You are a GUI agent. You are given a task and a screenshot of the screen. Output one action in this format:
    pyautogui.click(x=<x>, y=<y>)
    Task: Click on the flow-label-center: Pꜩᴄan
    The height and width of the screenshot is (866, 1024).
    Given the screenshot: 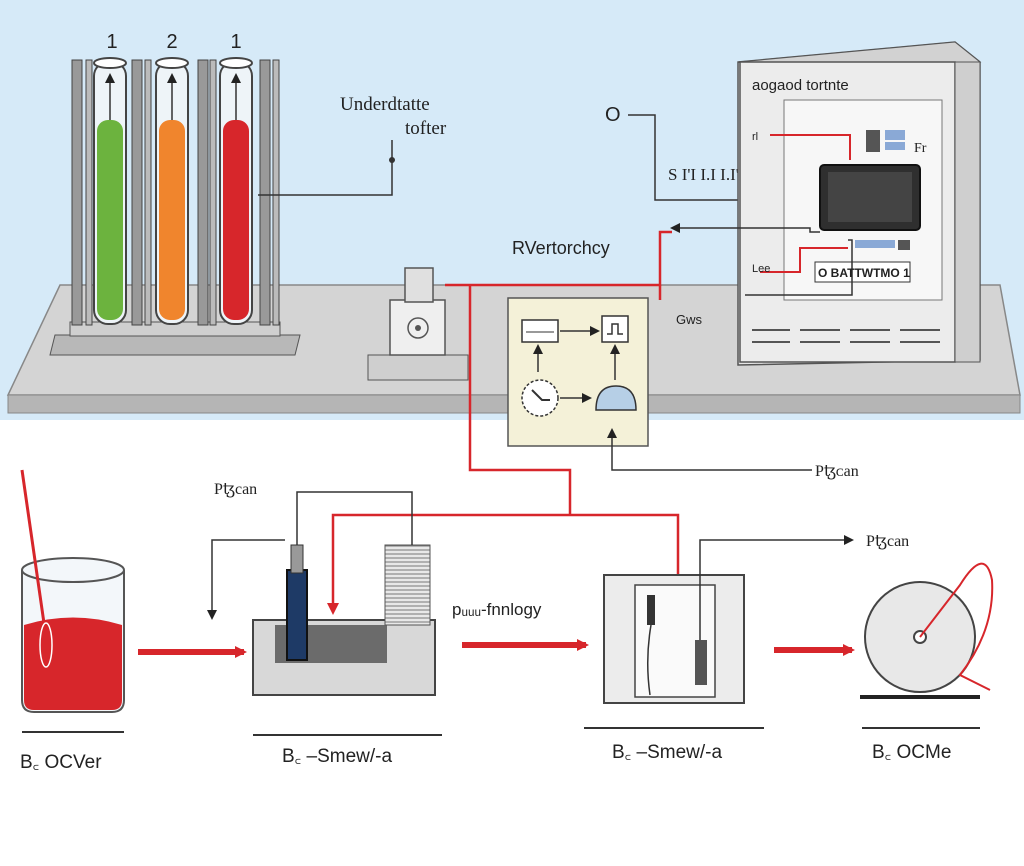 What is the action you would take?
    pyautogui.click(x=837, y=471)
    